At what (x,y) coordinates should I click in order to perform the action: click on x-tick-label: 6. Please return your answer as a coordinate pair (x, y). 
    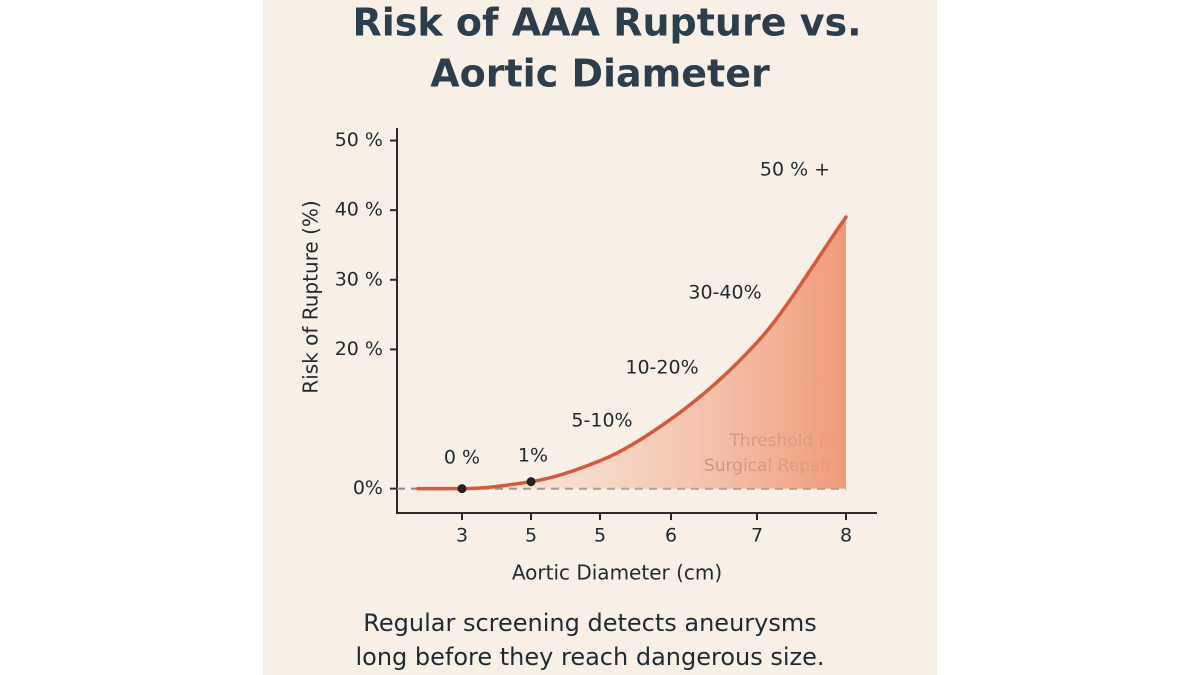
    Looking at the image, I should click on (671, 536).